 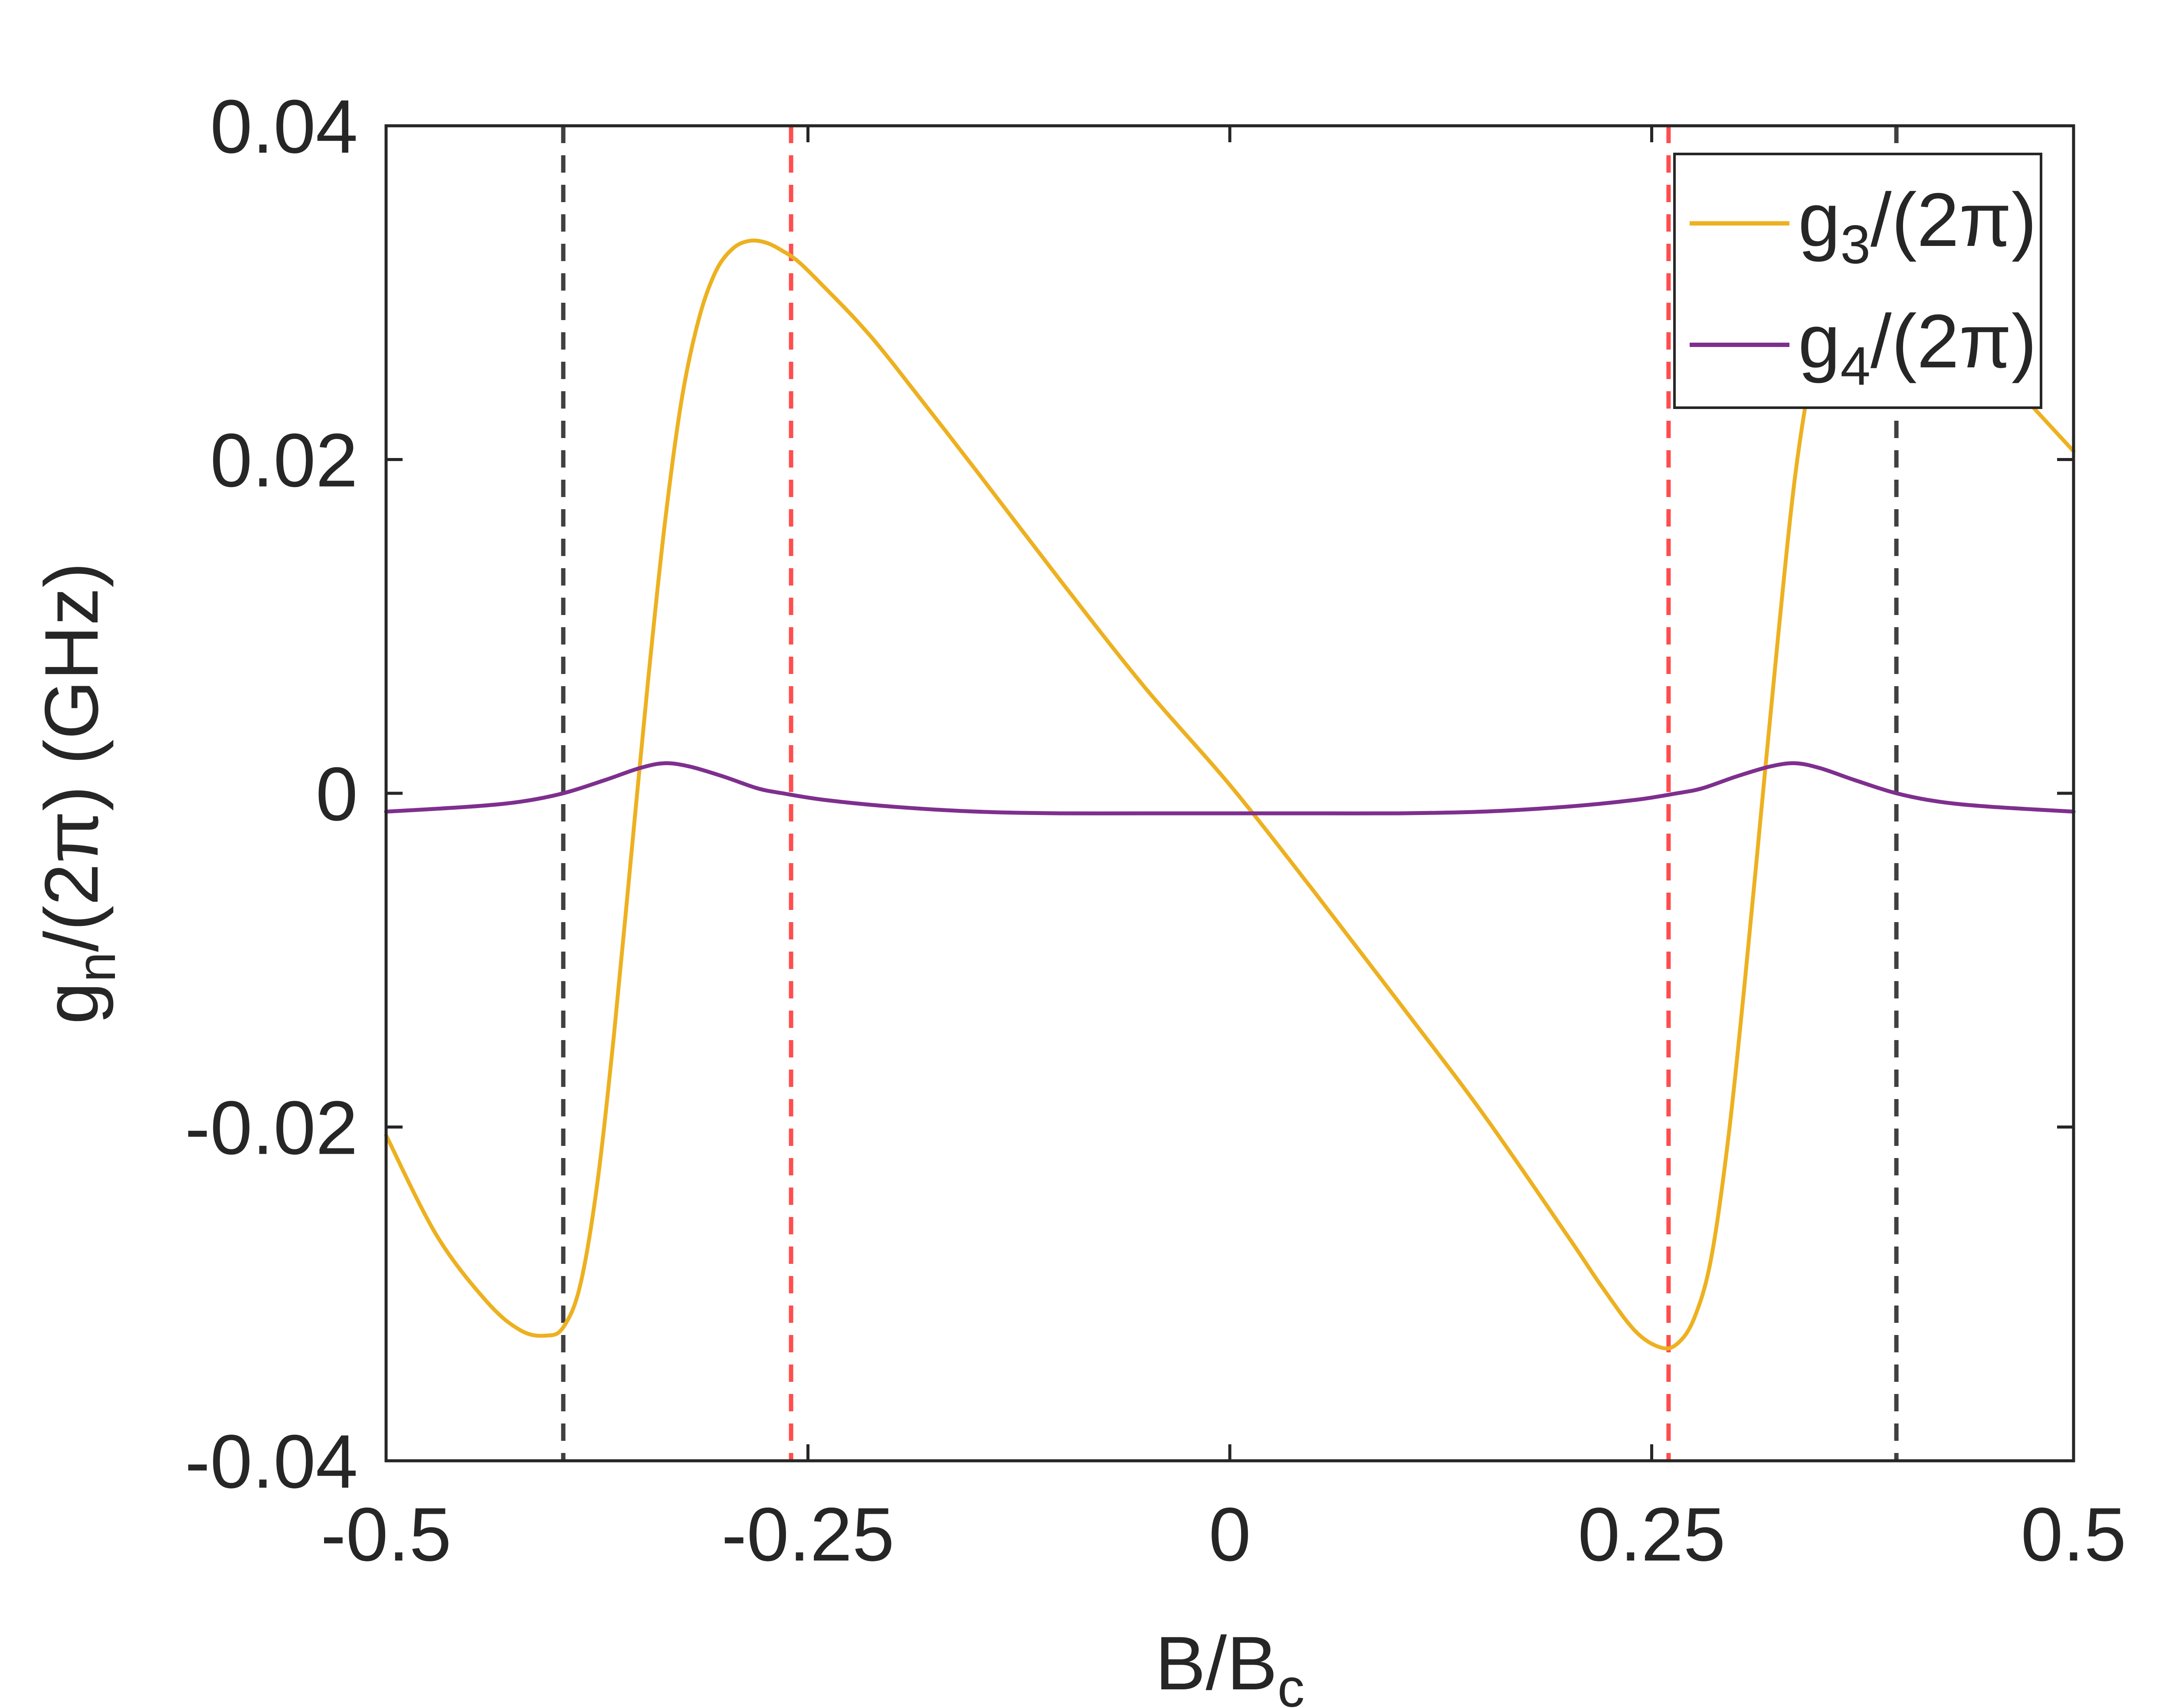 I want to click on x-tick-label: 0.25, so click(x=1652, y=1535).